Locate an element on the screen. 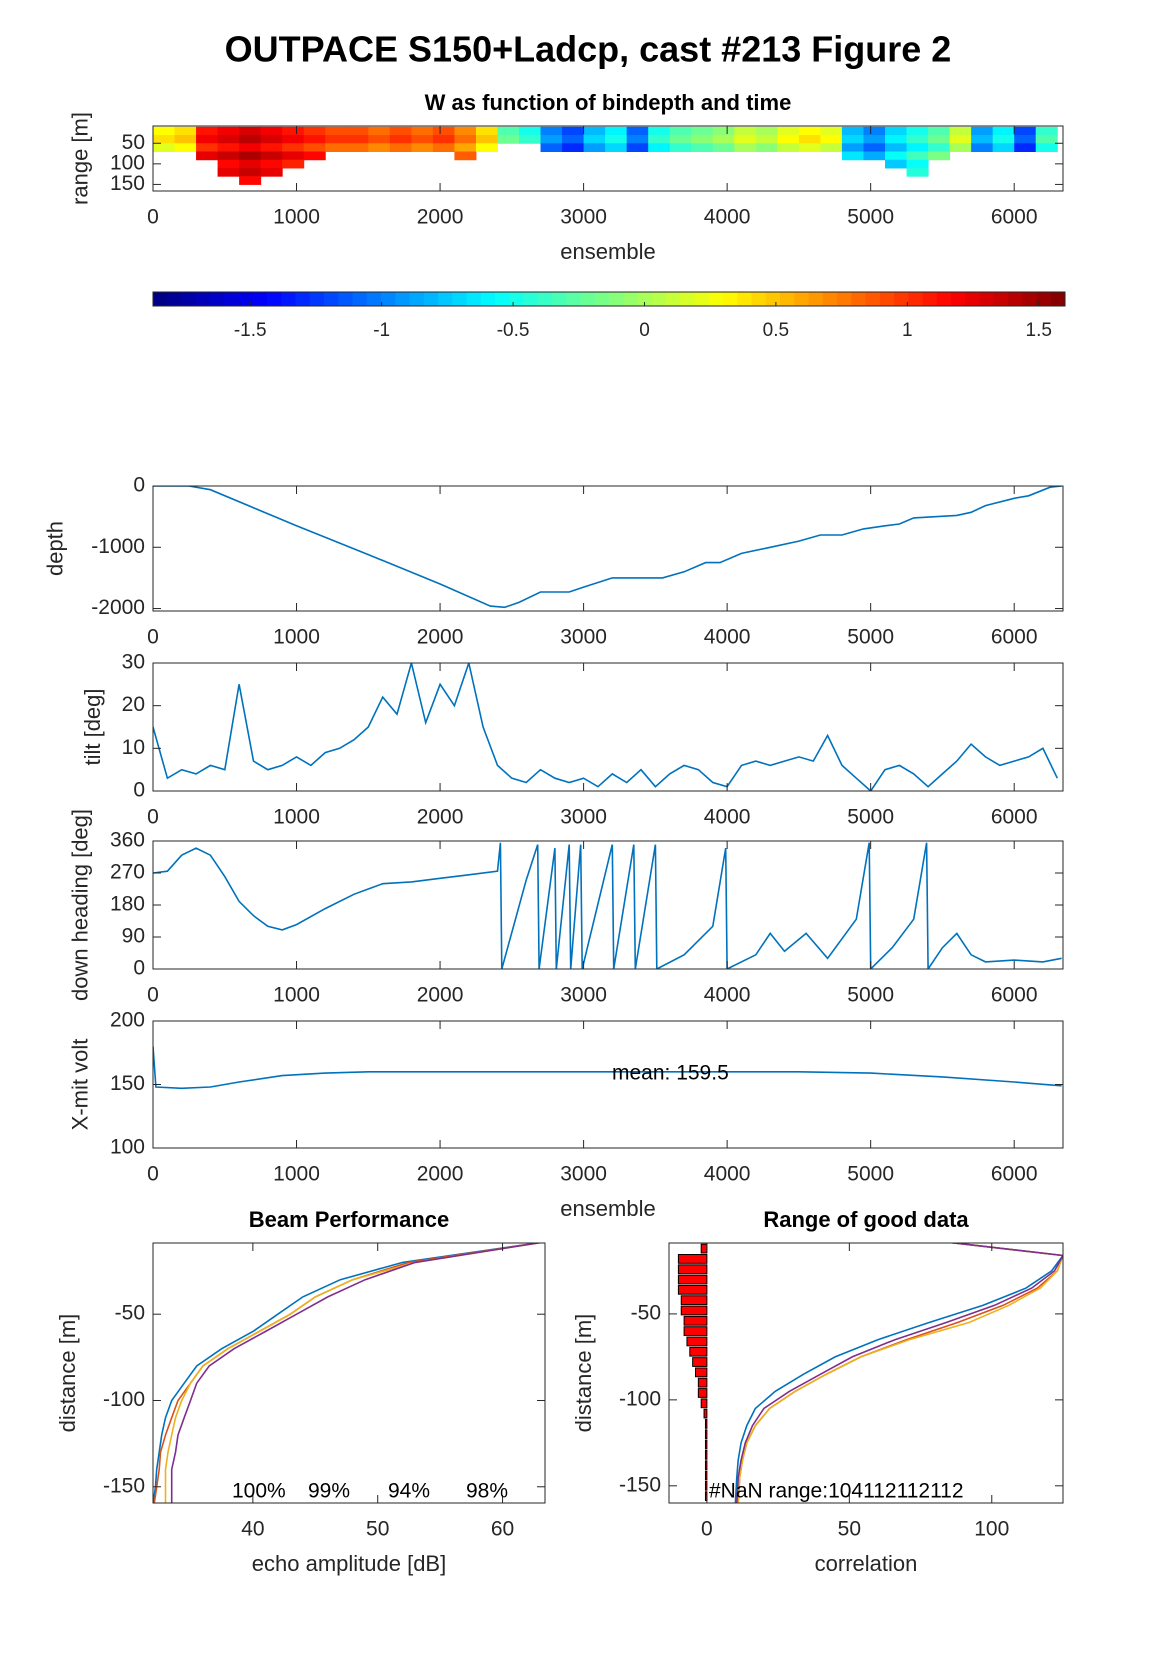 This screenshot has width=1165, height=1679. y-axis-label: depth is located at coordinates (54, 548).